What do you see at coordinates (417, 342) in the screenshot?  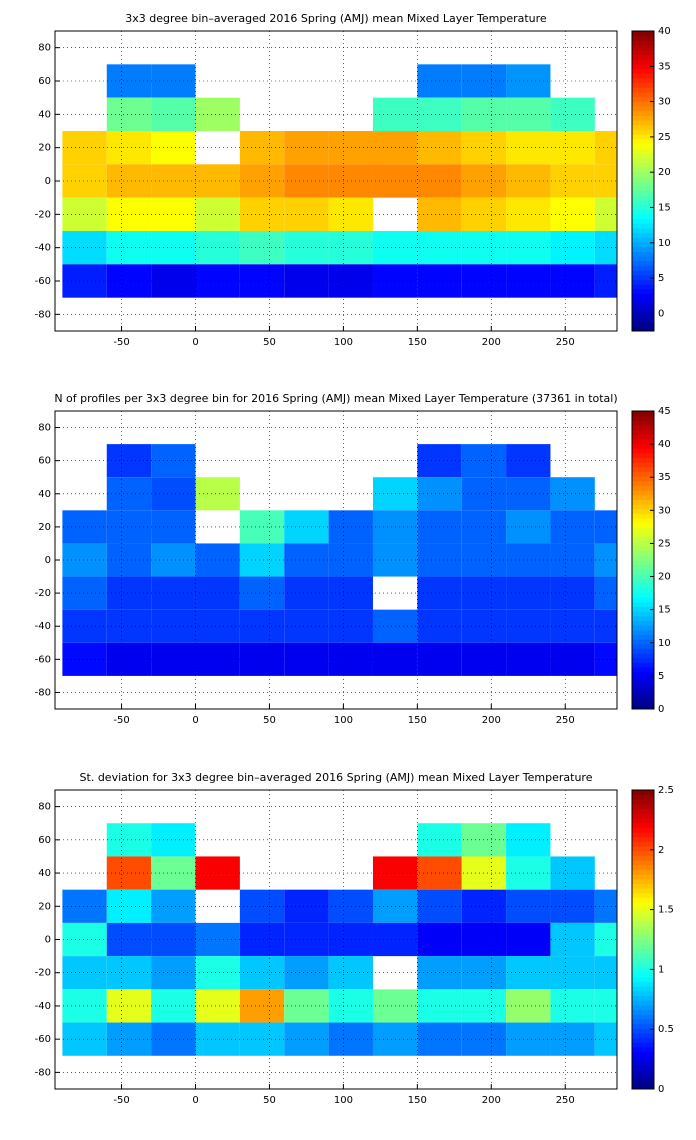 I see `x-tick-label: 150` at bounding box center [417, 342].